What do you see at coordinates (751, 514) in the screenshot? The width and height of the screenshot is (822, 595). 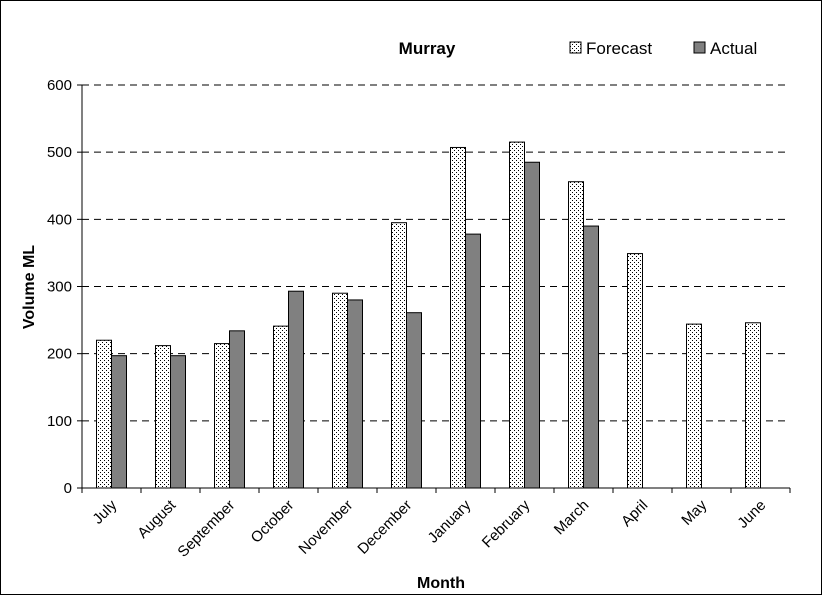 I see `x-tick-label: June` at bounding box center [751, 514].